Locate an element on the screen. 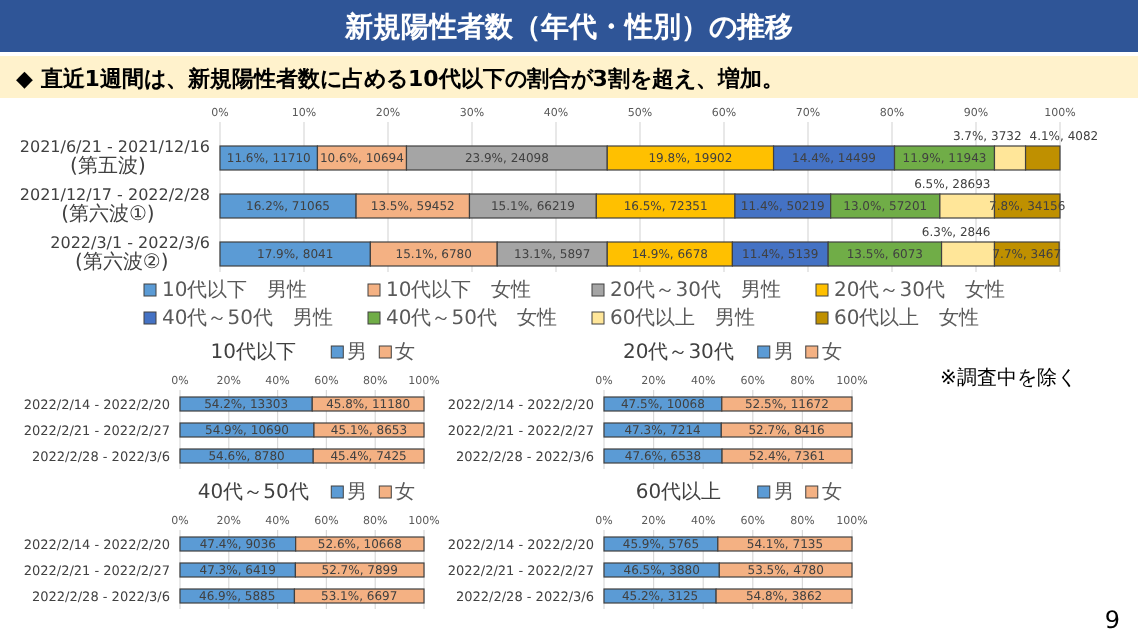  chart-title: 60代以上 is located at coordinates (678, 492).